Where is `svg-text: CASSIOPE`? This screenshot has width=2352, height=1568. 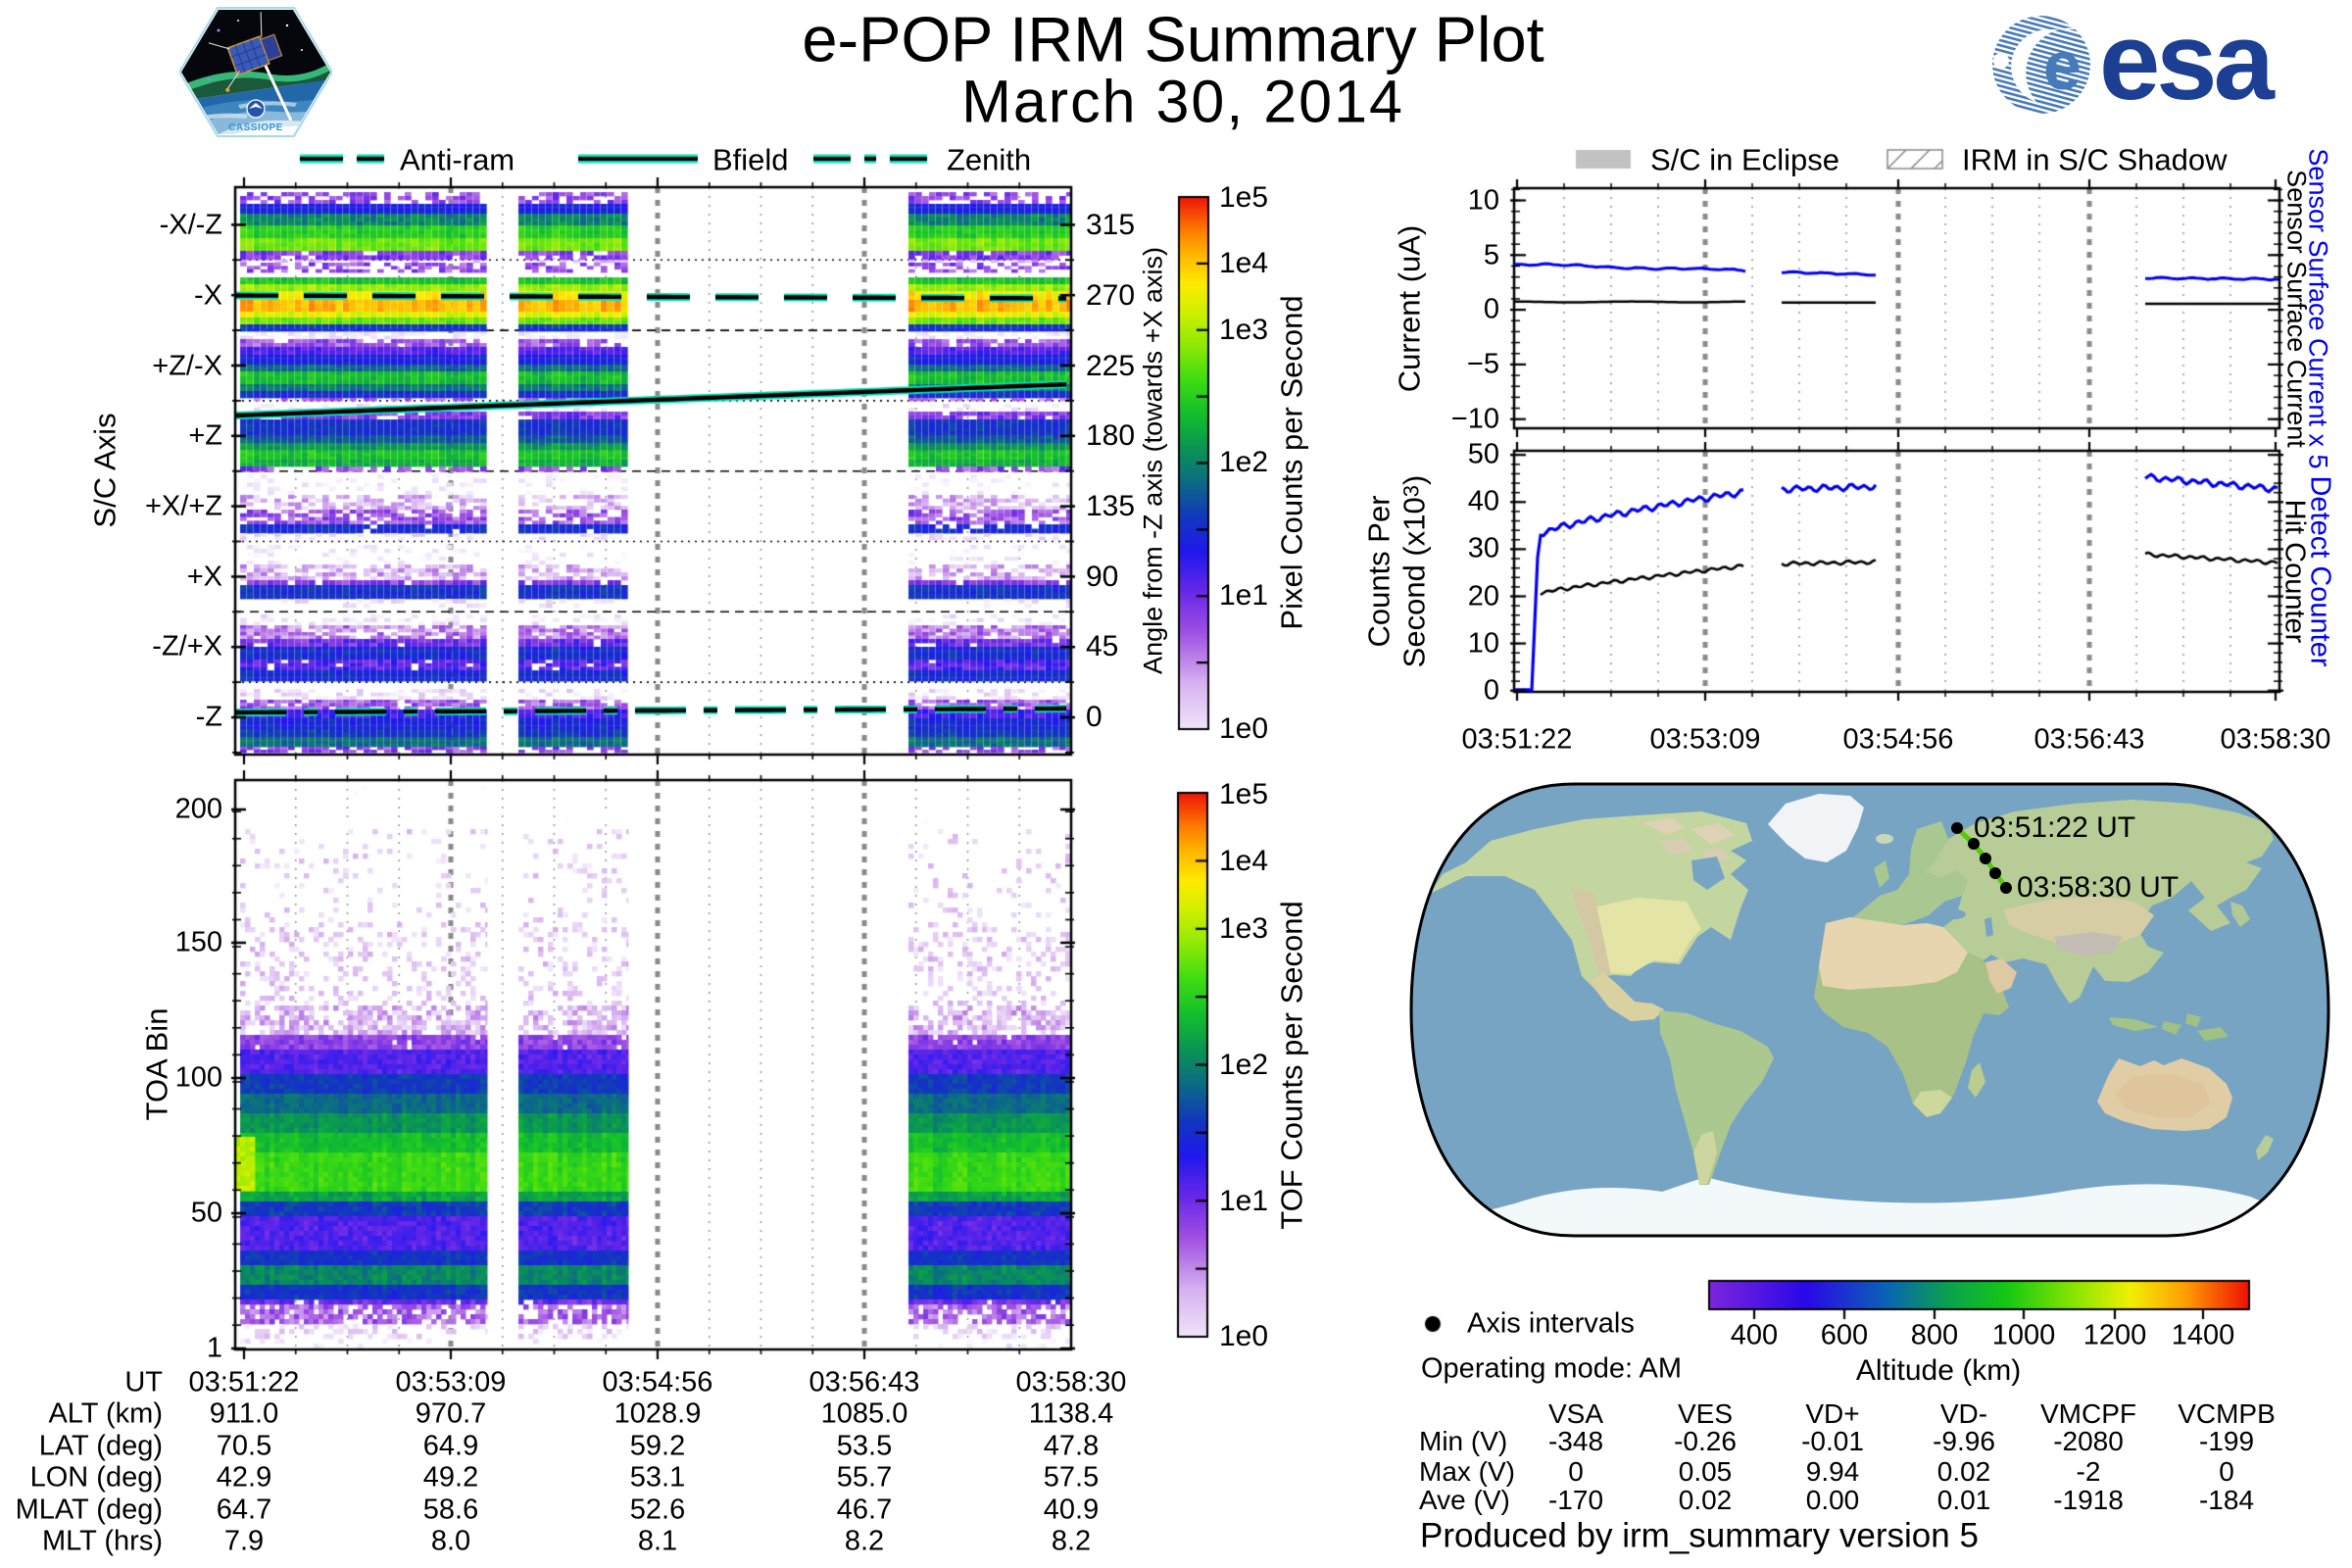 svg-text: CASSIOPE is located at coordinates (255, 127).